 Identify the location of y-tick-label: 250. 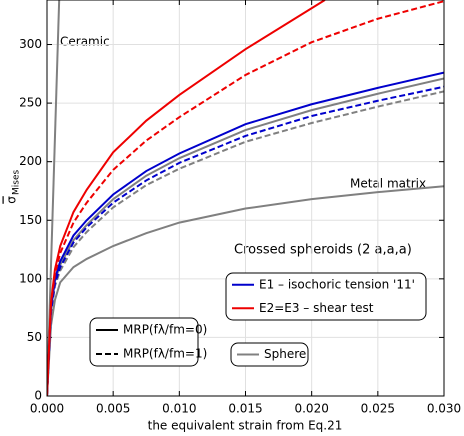
(30, 103).